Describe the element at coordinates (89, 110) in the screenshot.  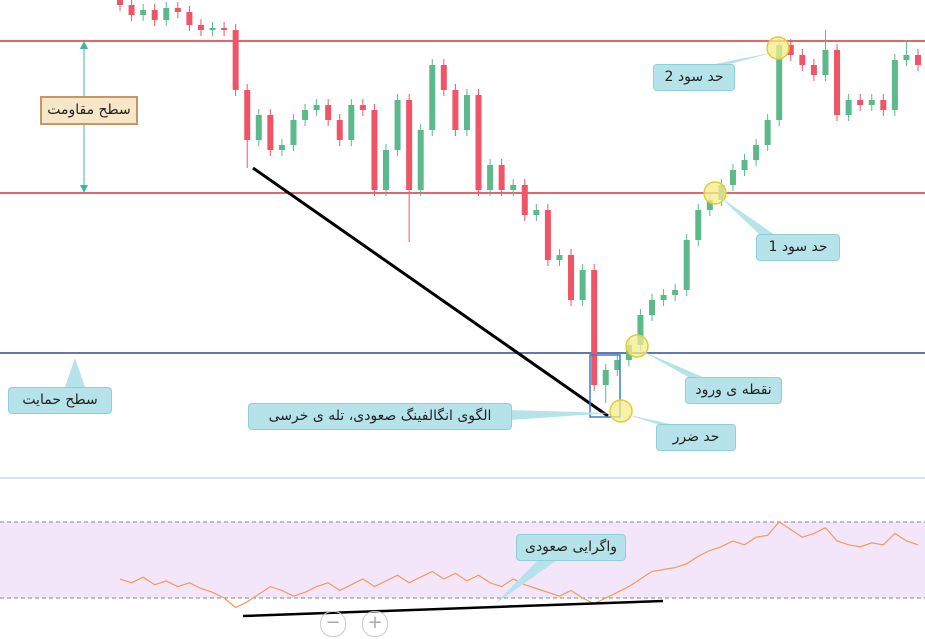
I see `resistance-label: سطح مقاومت` at that location.